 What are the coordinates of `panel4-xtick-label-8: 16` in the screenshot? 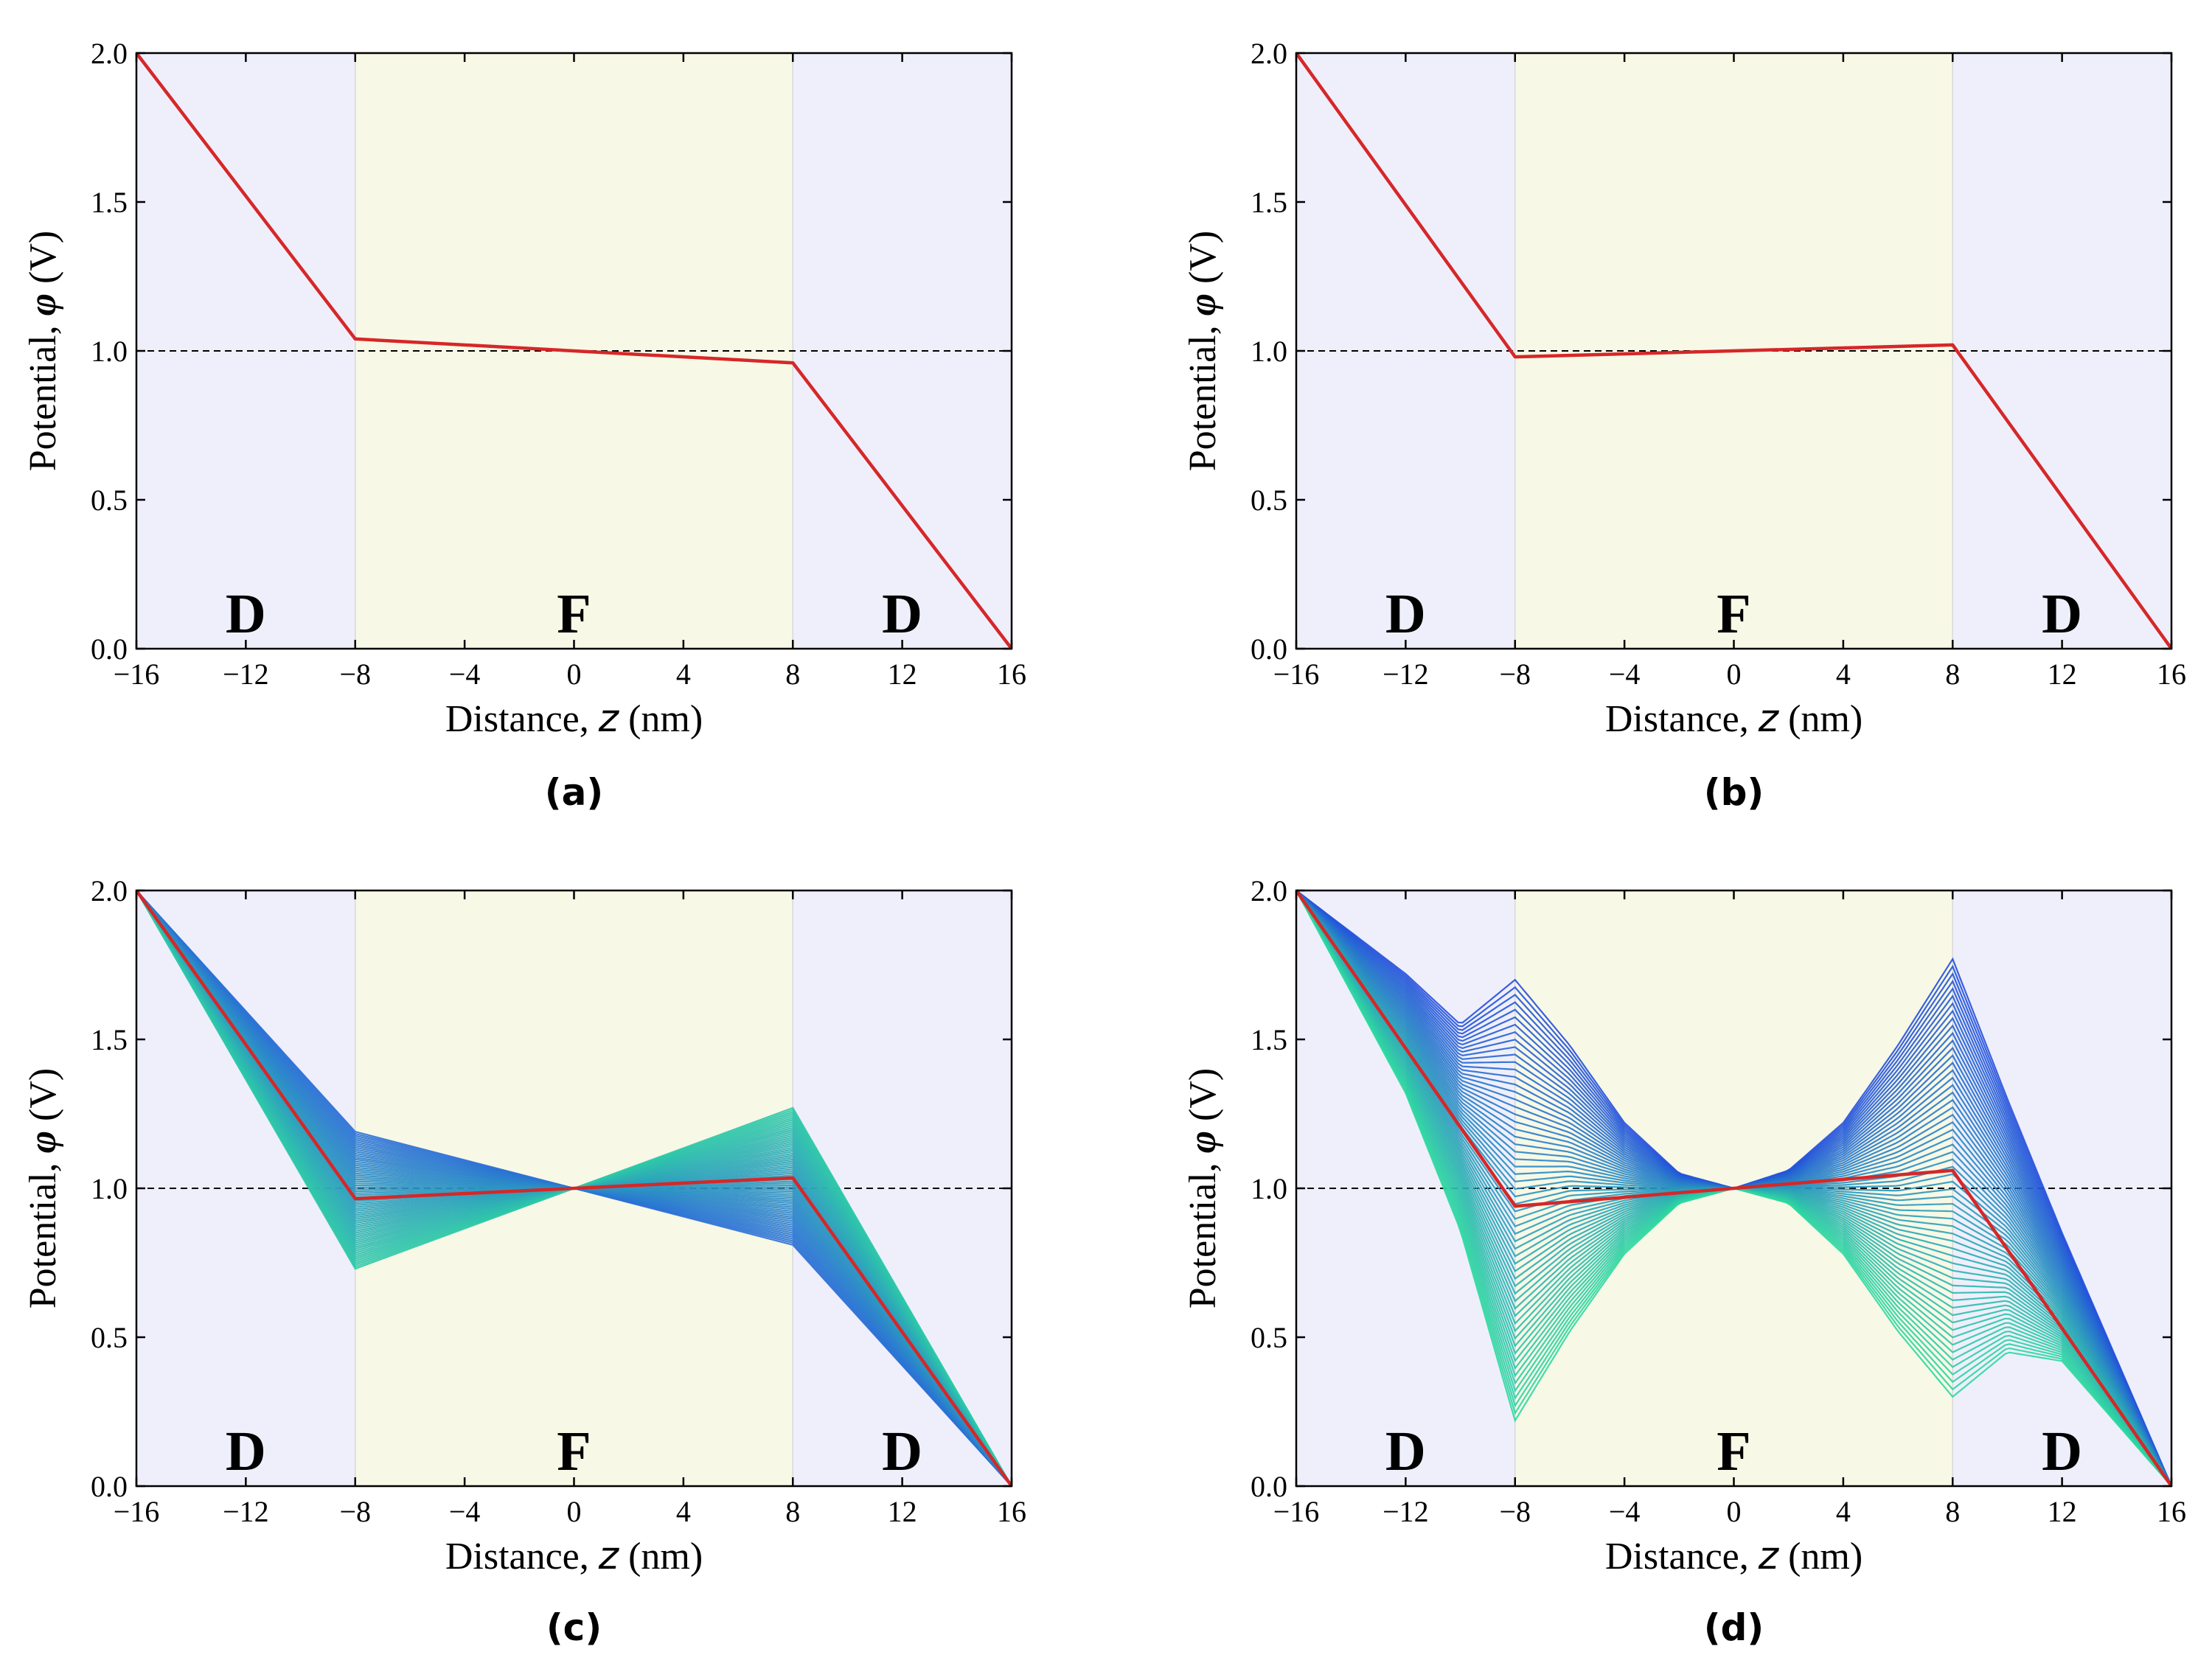 It's located at (2171, 1512).